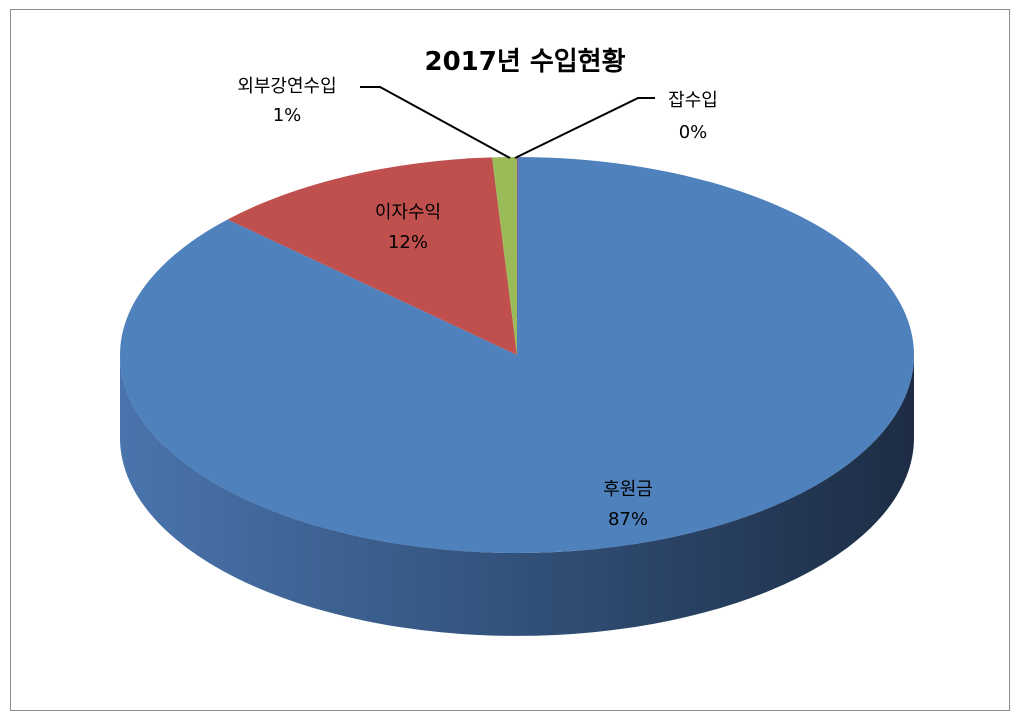 Image resolution: width=1024 pixels, height=725 pixels. Describe the element at coordinates (524, 62) in the screenshot. I see `chart-title: 2017년 수입현황` at that location.